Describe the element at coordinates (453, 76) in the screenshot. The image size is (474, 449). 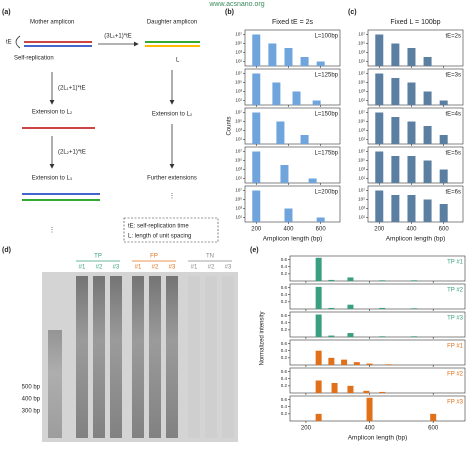
I see `subplot-annotation: tE=3s` at that location.